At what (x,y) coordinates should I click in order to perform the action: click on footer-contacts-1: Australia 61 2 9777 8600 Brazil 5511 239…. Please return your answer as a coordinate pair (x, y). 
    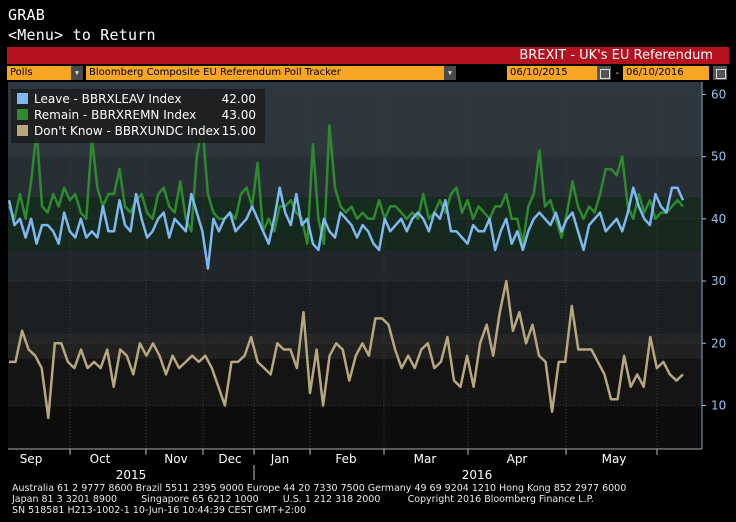
    Looking at the image, I should click on (319, 488).